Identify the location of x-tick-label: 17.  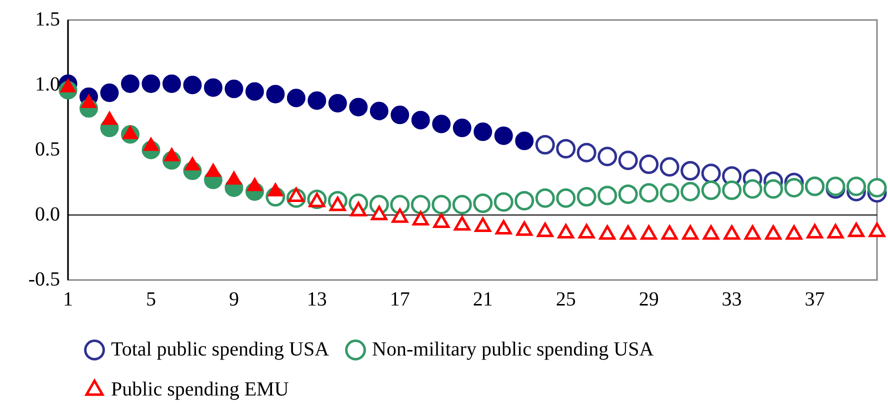
(400, 299).